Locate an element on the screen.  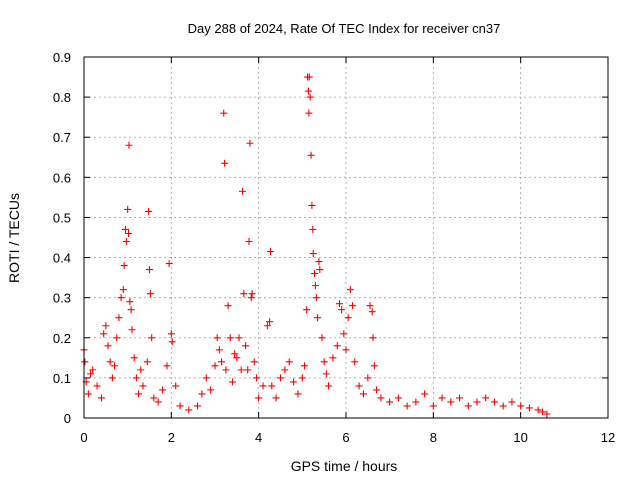
y-tick-label: 0.6 is located at coordinates (62, 177).